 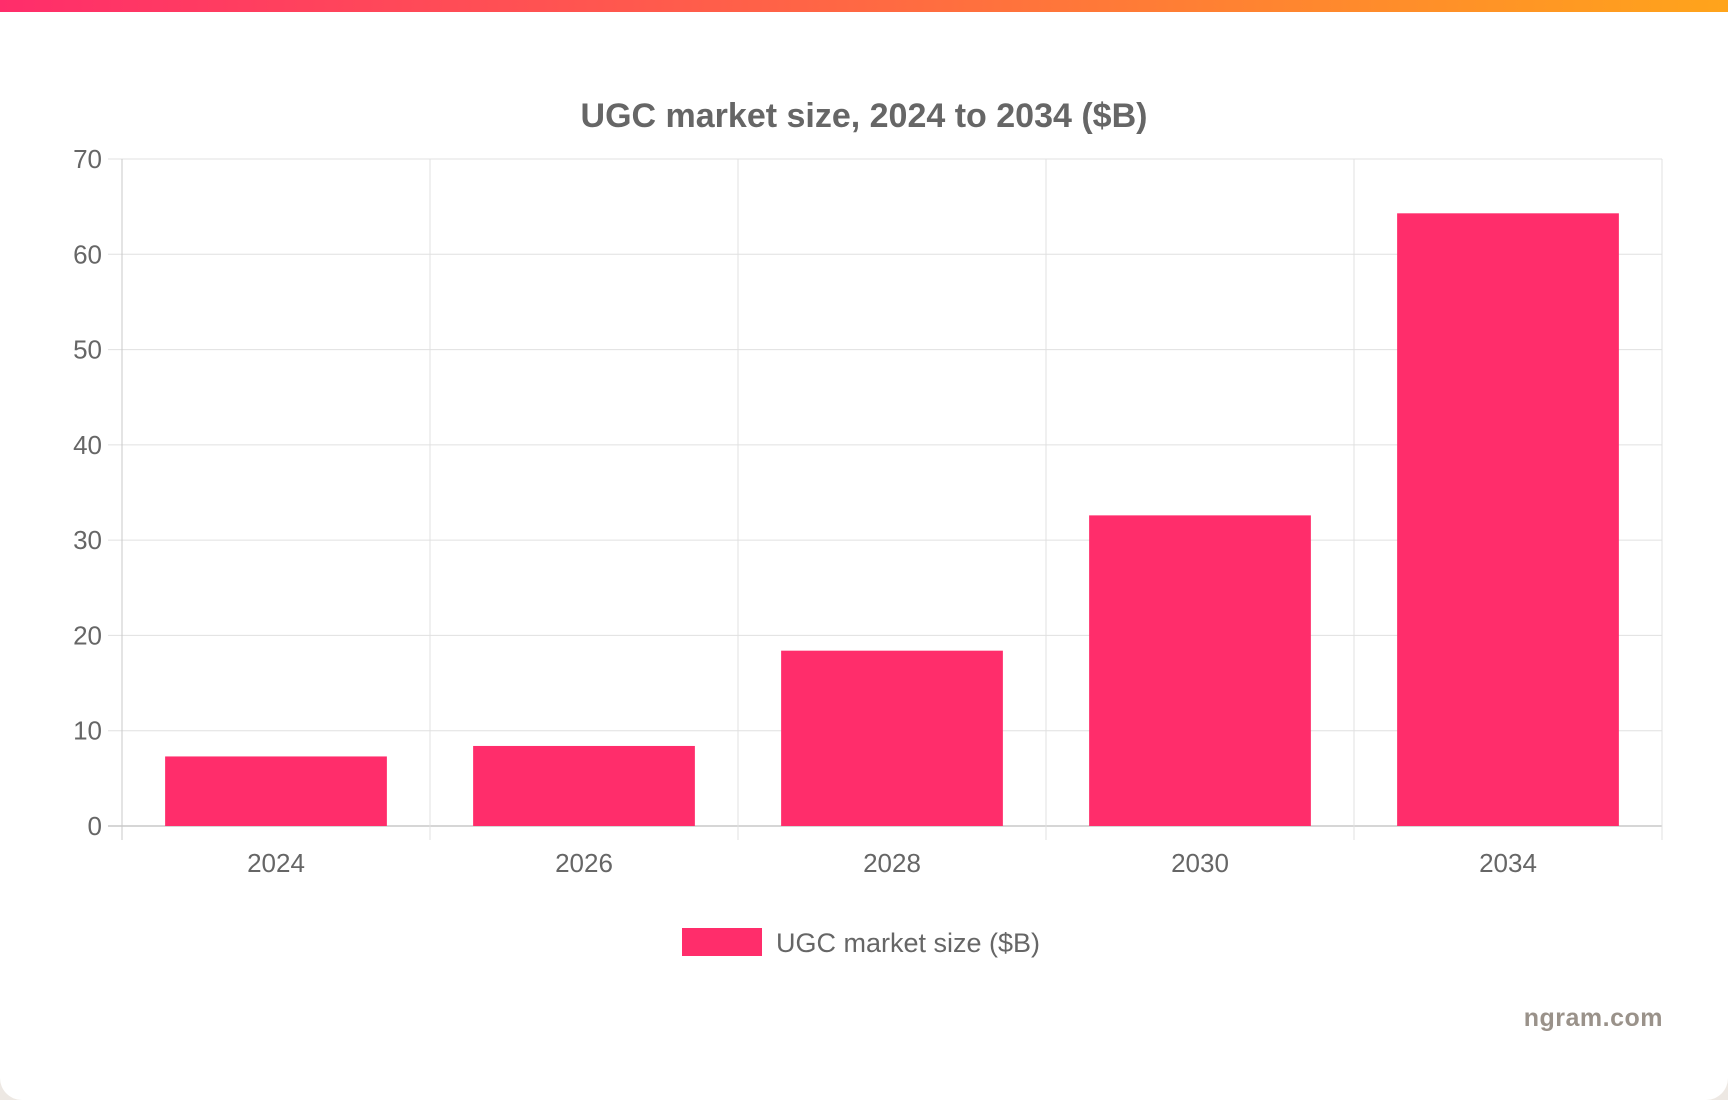 What do you see at coordinates (1200, 670) in the screenshot?
I see `bar-2030` at bounding box center [1200, 670].